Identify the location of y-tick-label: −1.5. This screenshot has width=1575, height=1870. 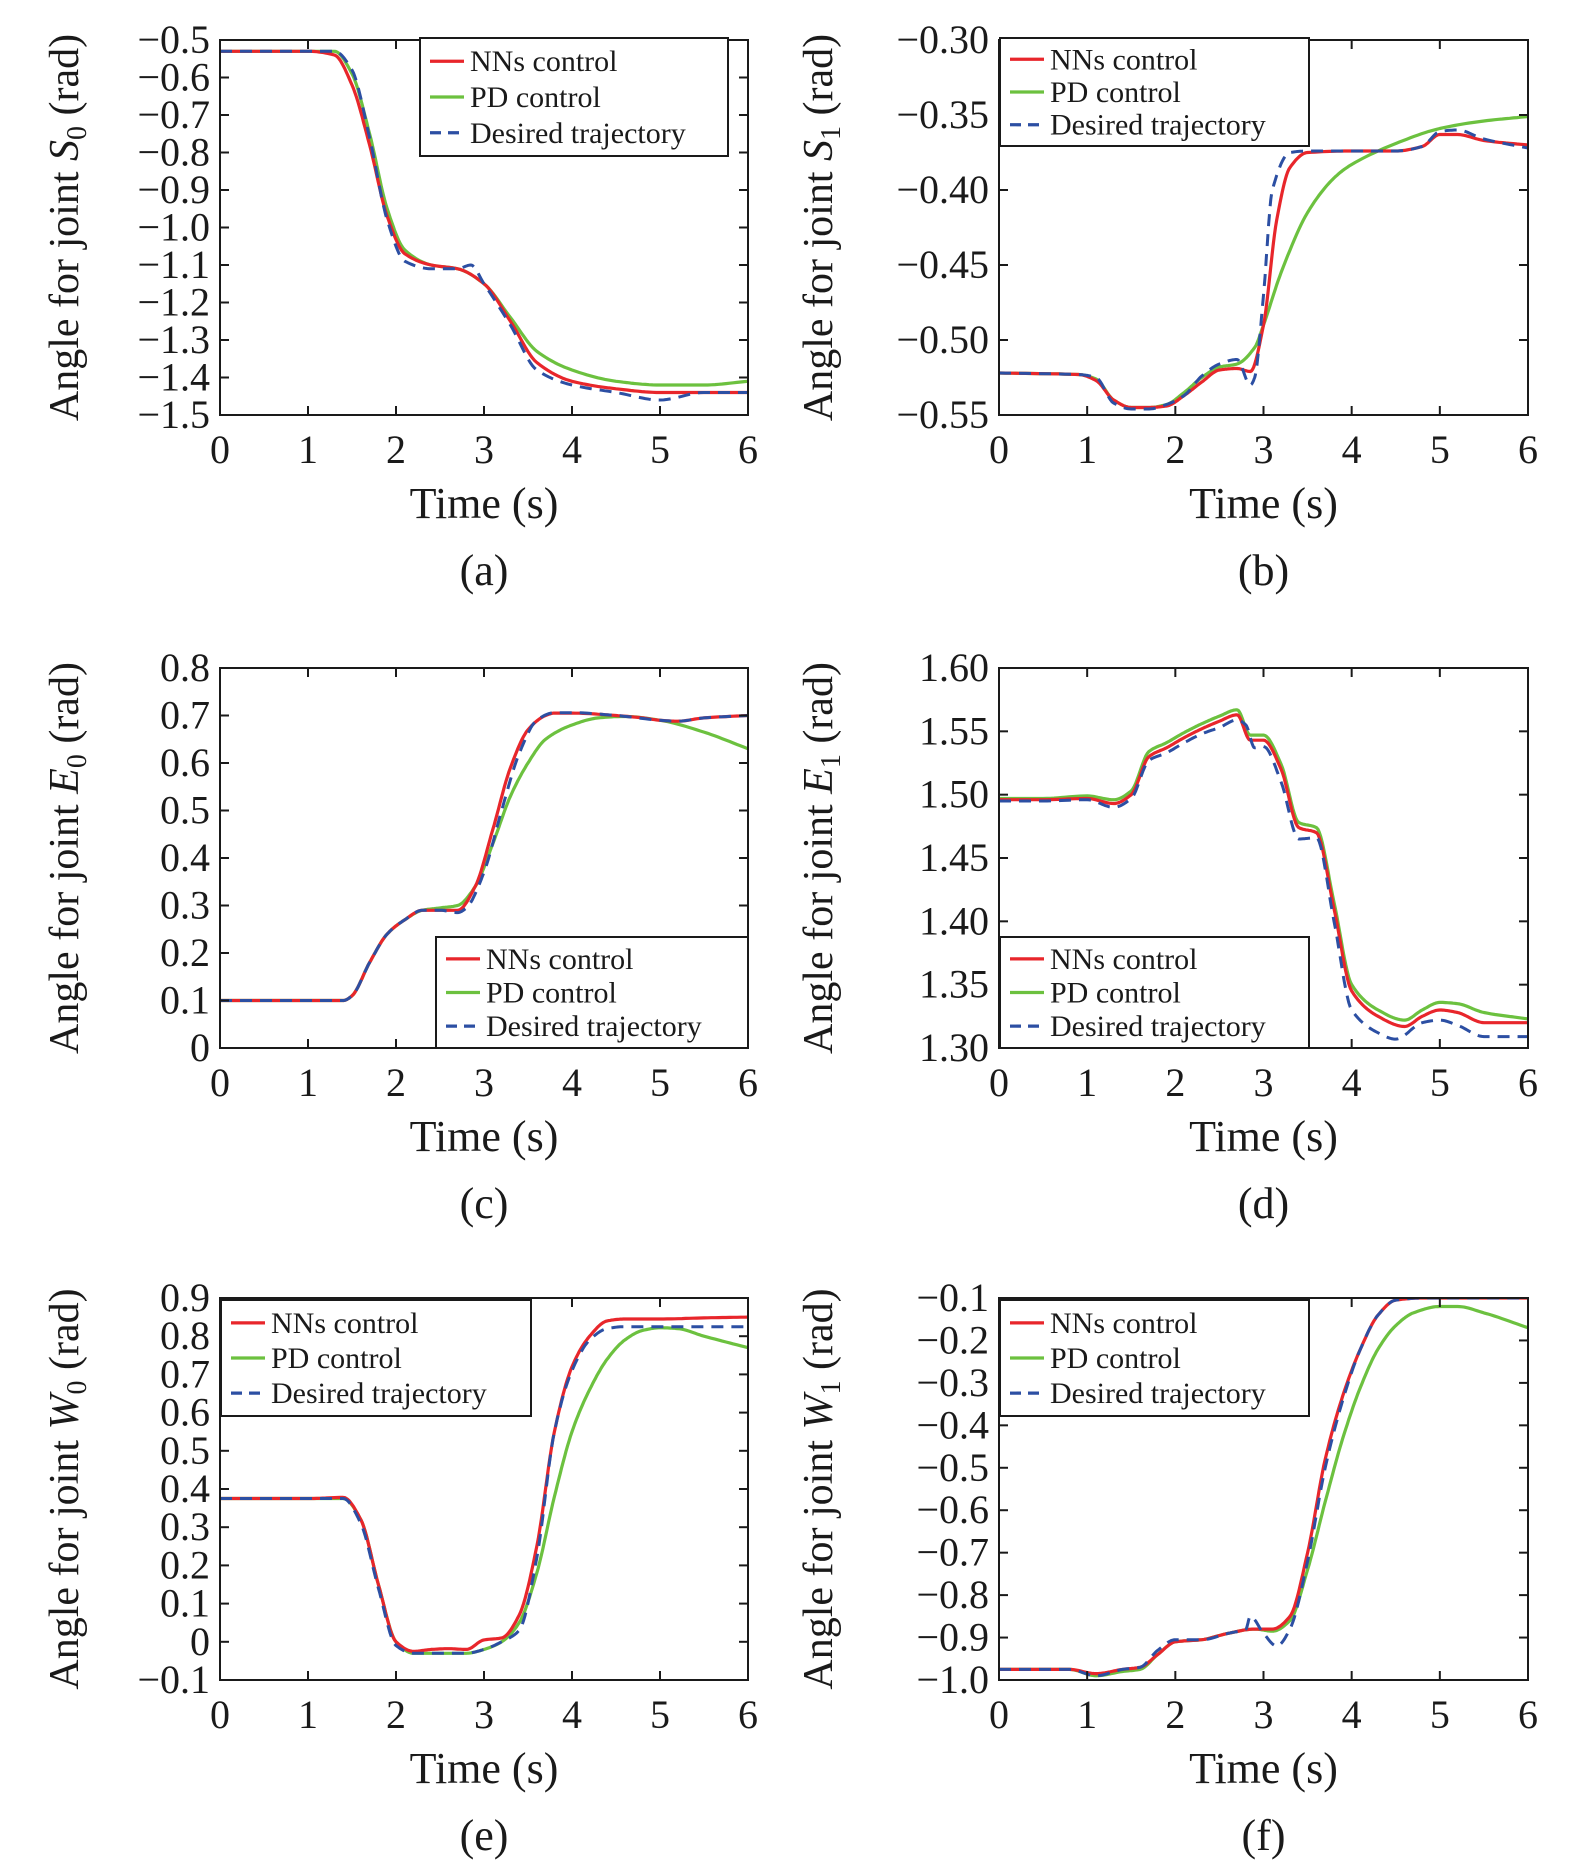
(173, 414).